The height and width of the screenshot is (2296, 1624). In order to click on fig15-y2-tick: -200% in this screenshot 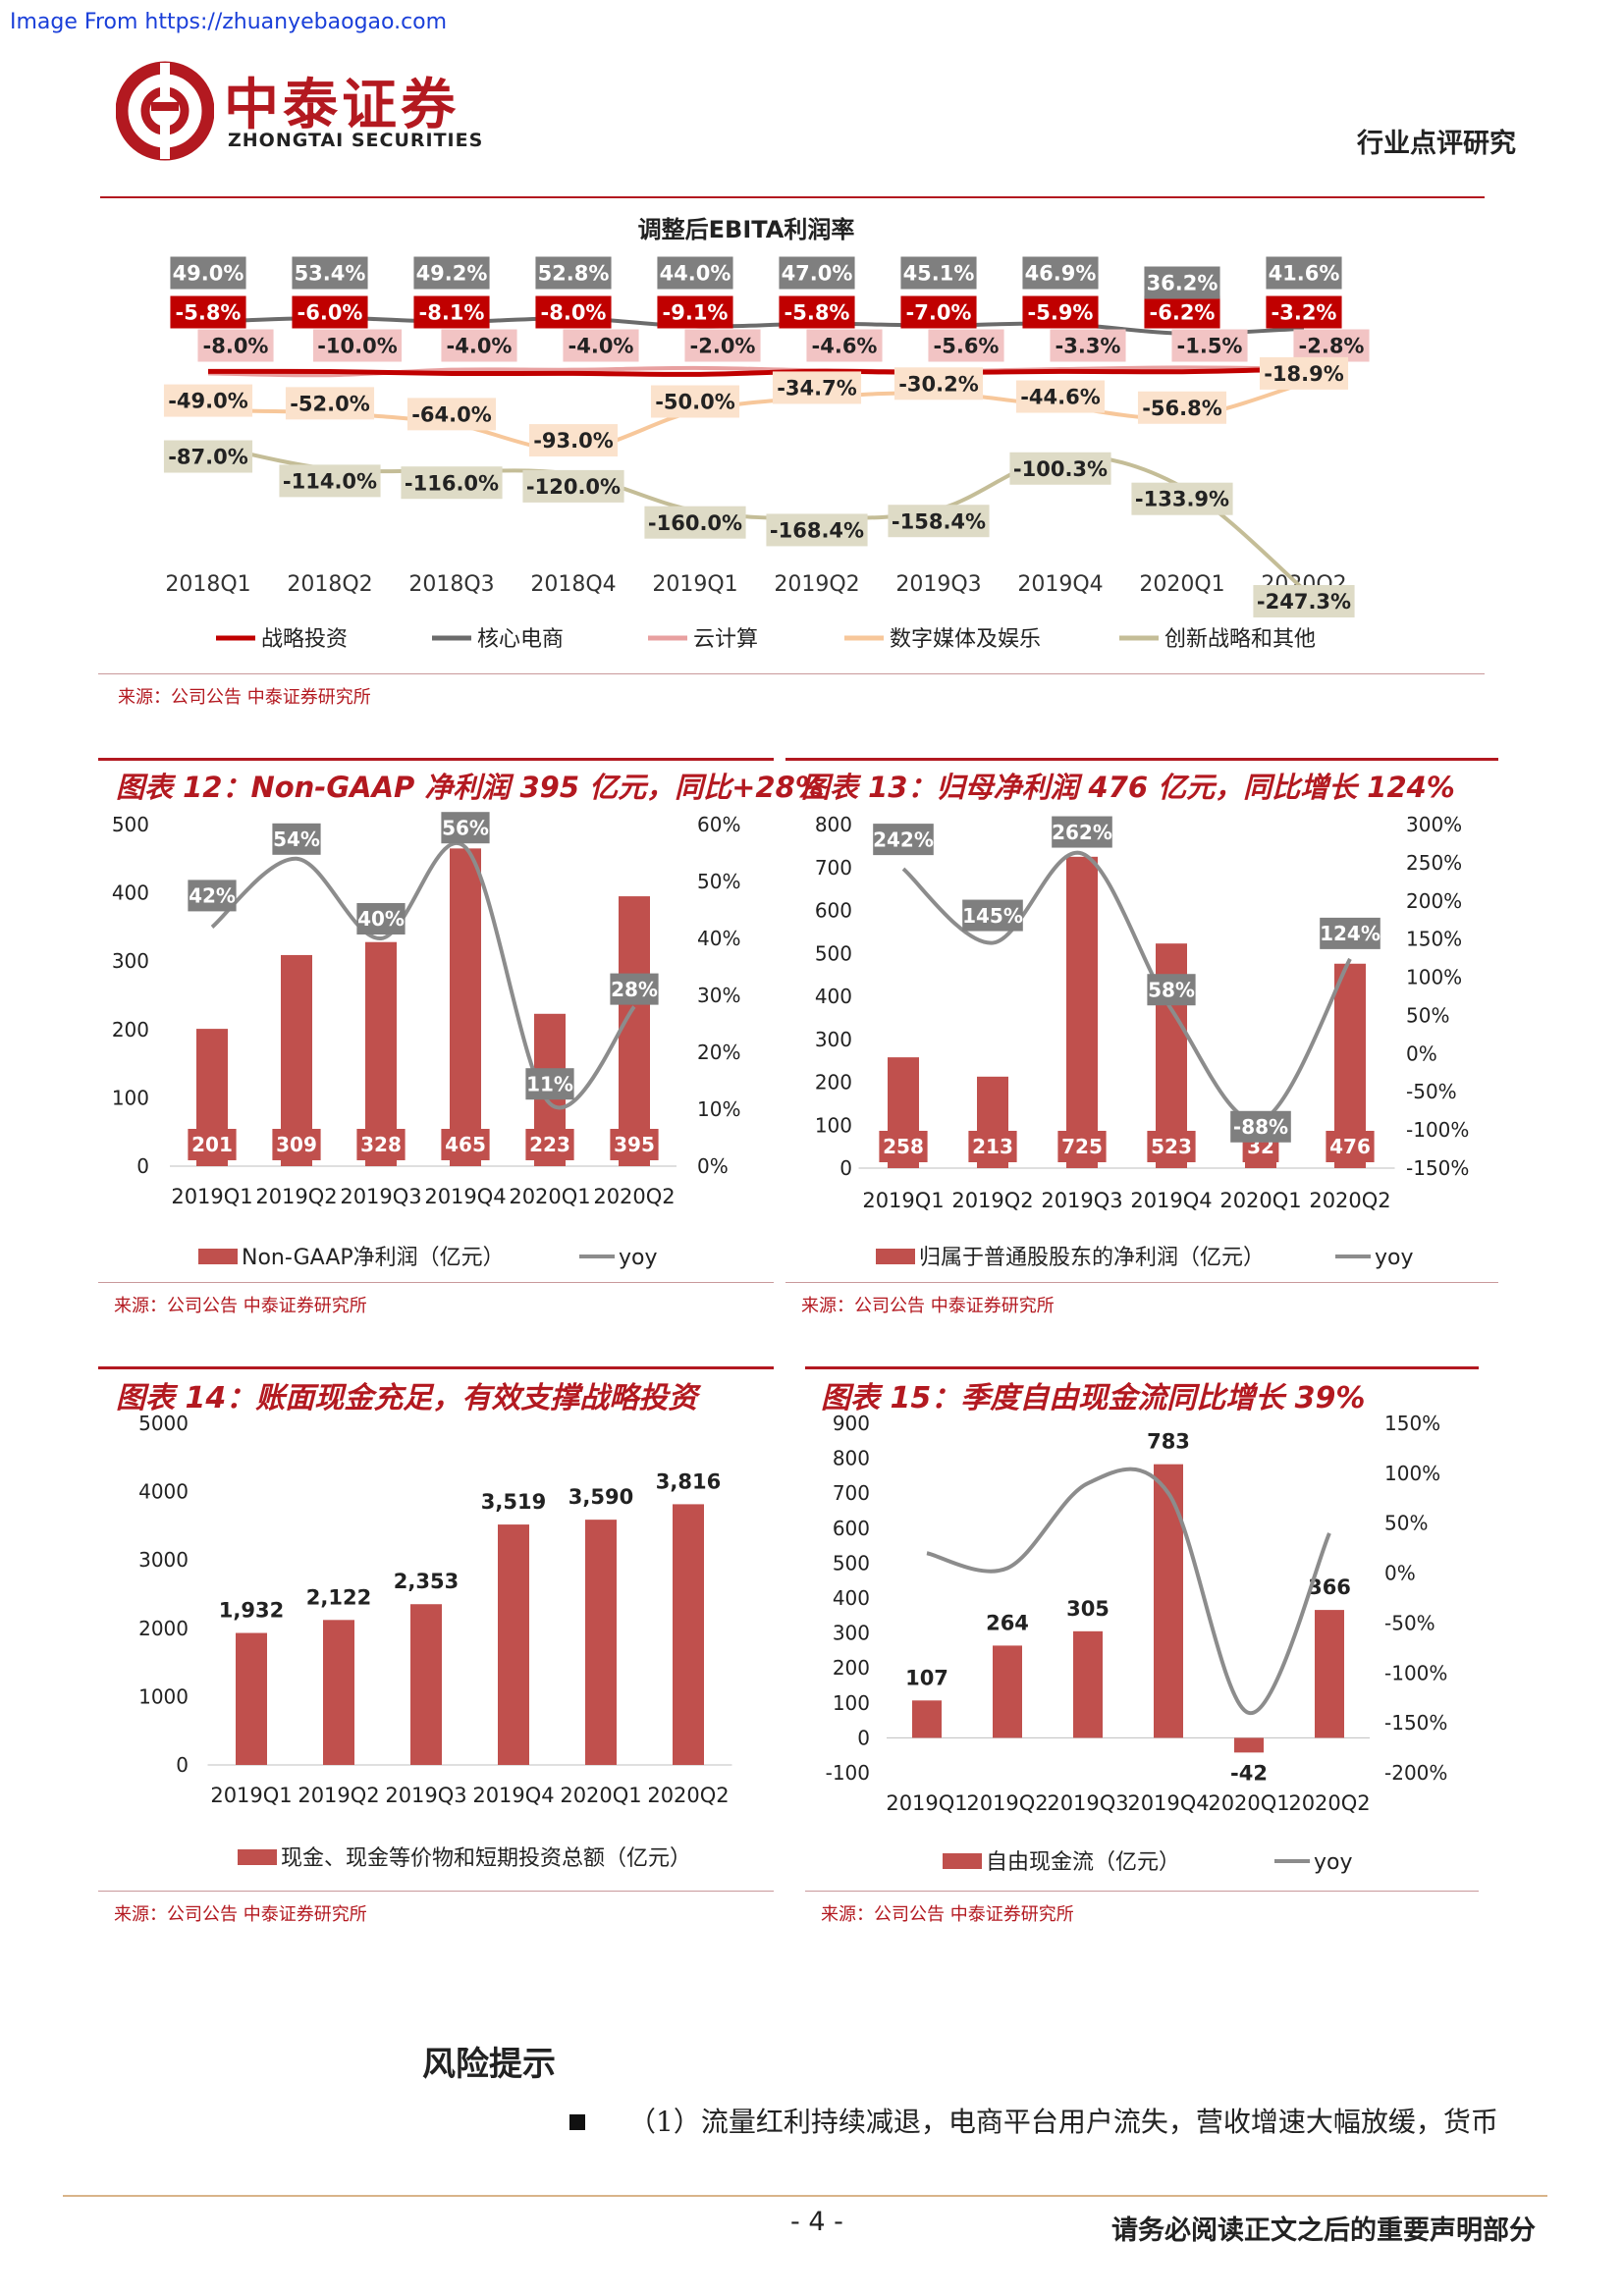, I will do `click(1415, 1773)`.